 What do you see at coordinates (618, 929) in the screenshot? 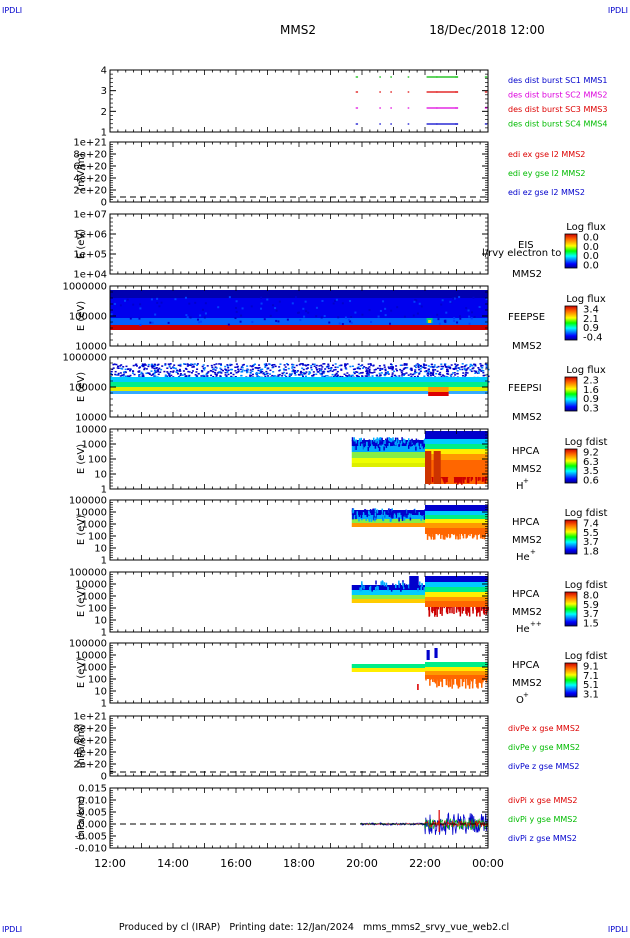
I see `corner-label-bottom-right: IPDLI` at bounding box center [618, 929].